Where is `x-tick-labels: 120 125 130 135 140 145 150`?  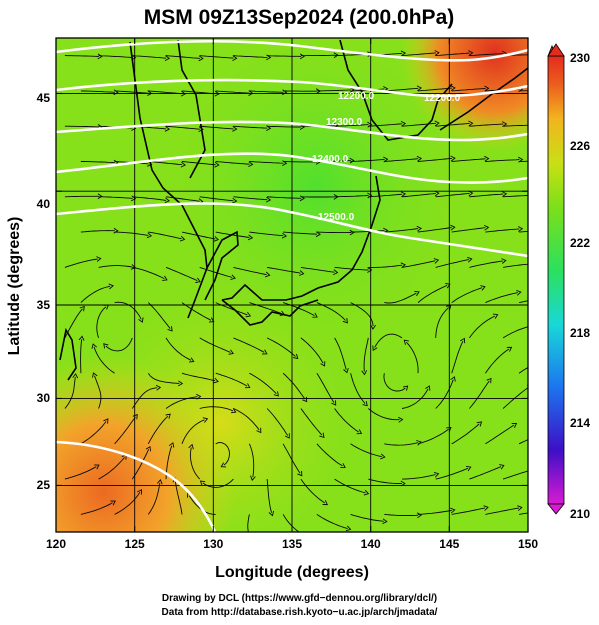
x-tick-labels: 120 125 130 135 140 145 150 is located at coordinates (292, 544).